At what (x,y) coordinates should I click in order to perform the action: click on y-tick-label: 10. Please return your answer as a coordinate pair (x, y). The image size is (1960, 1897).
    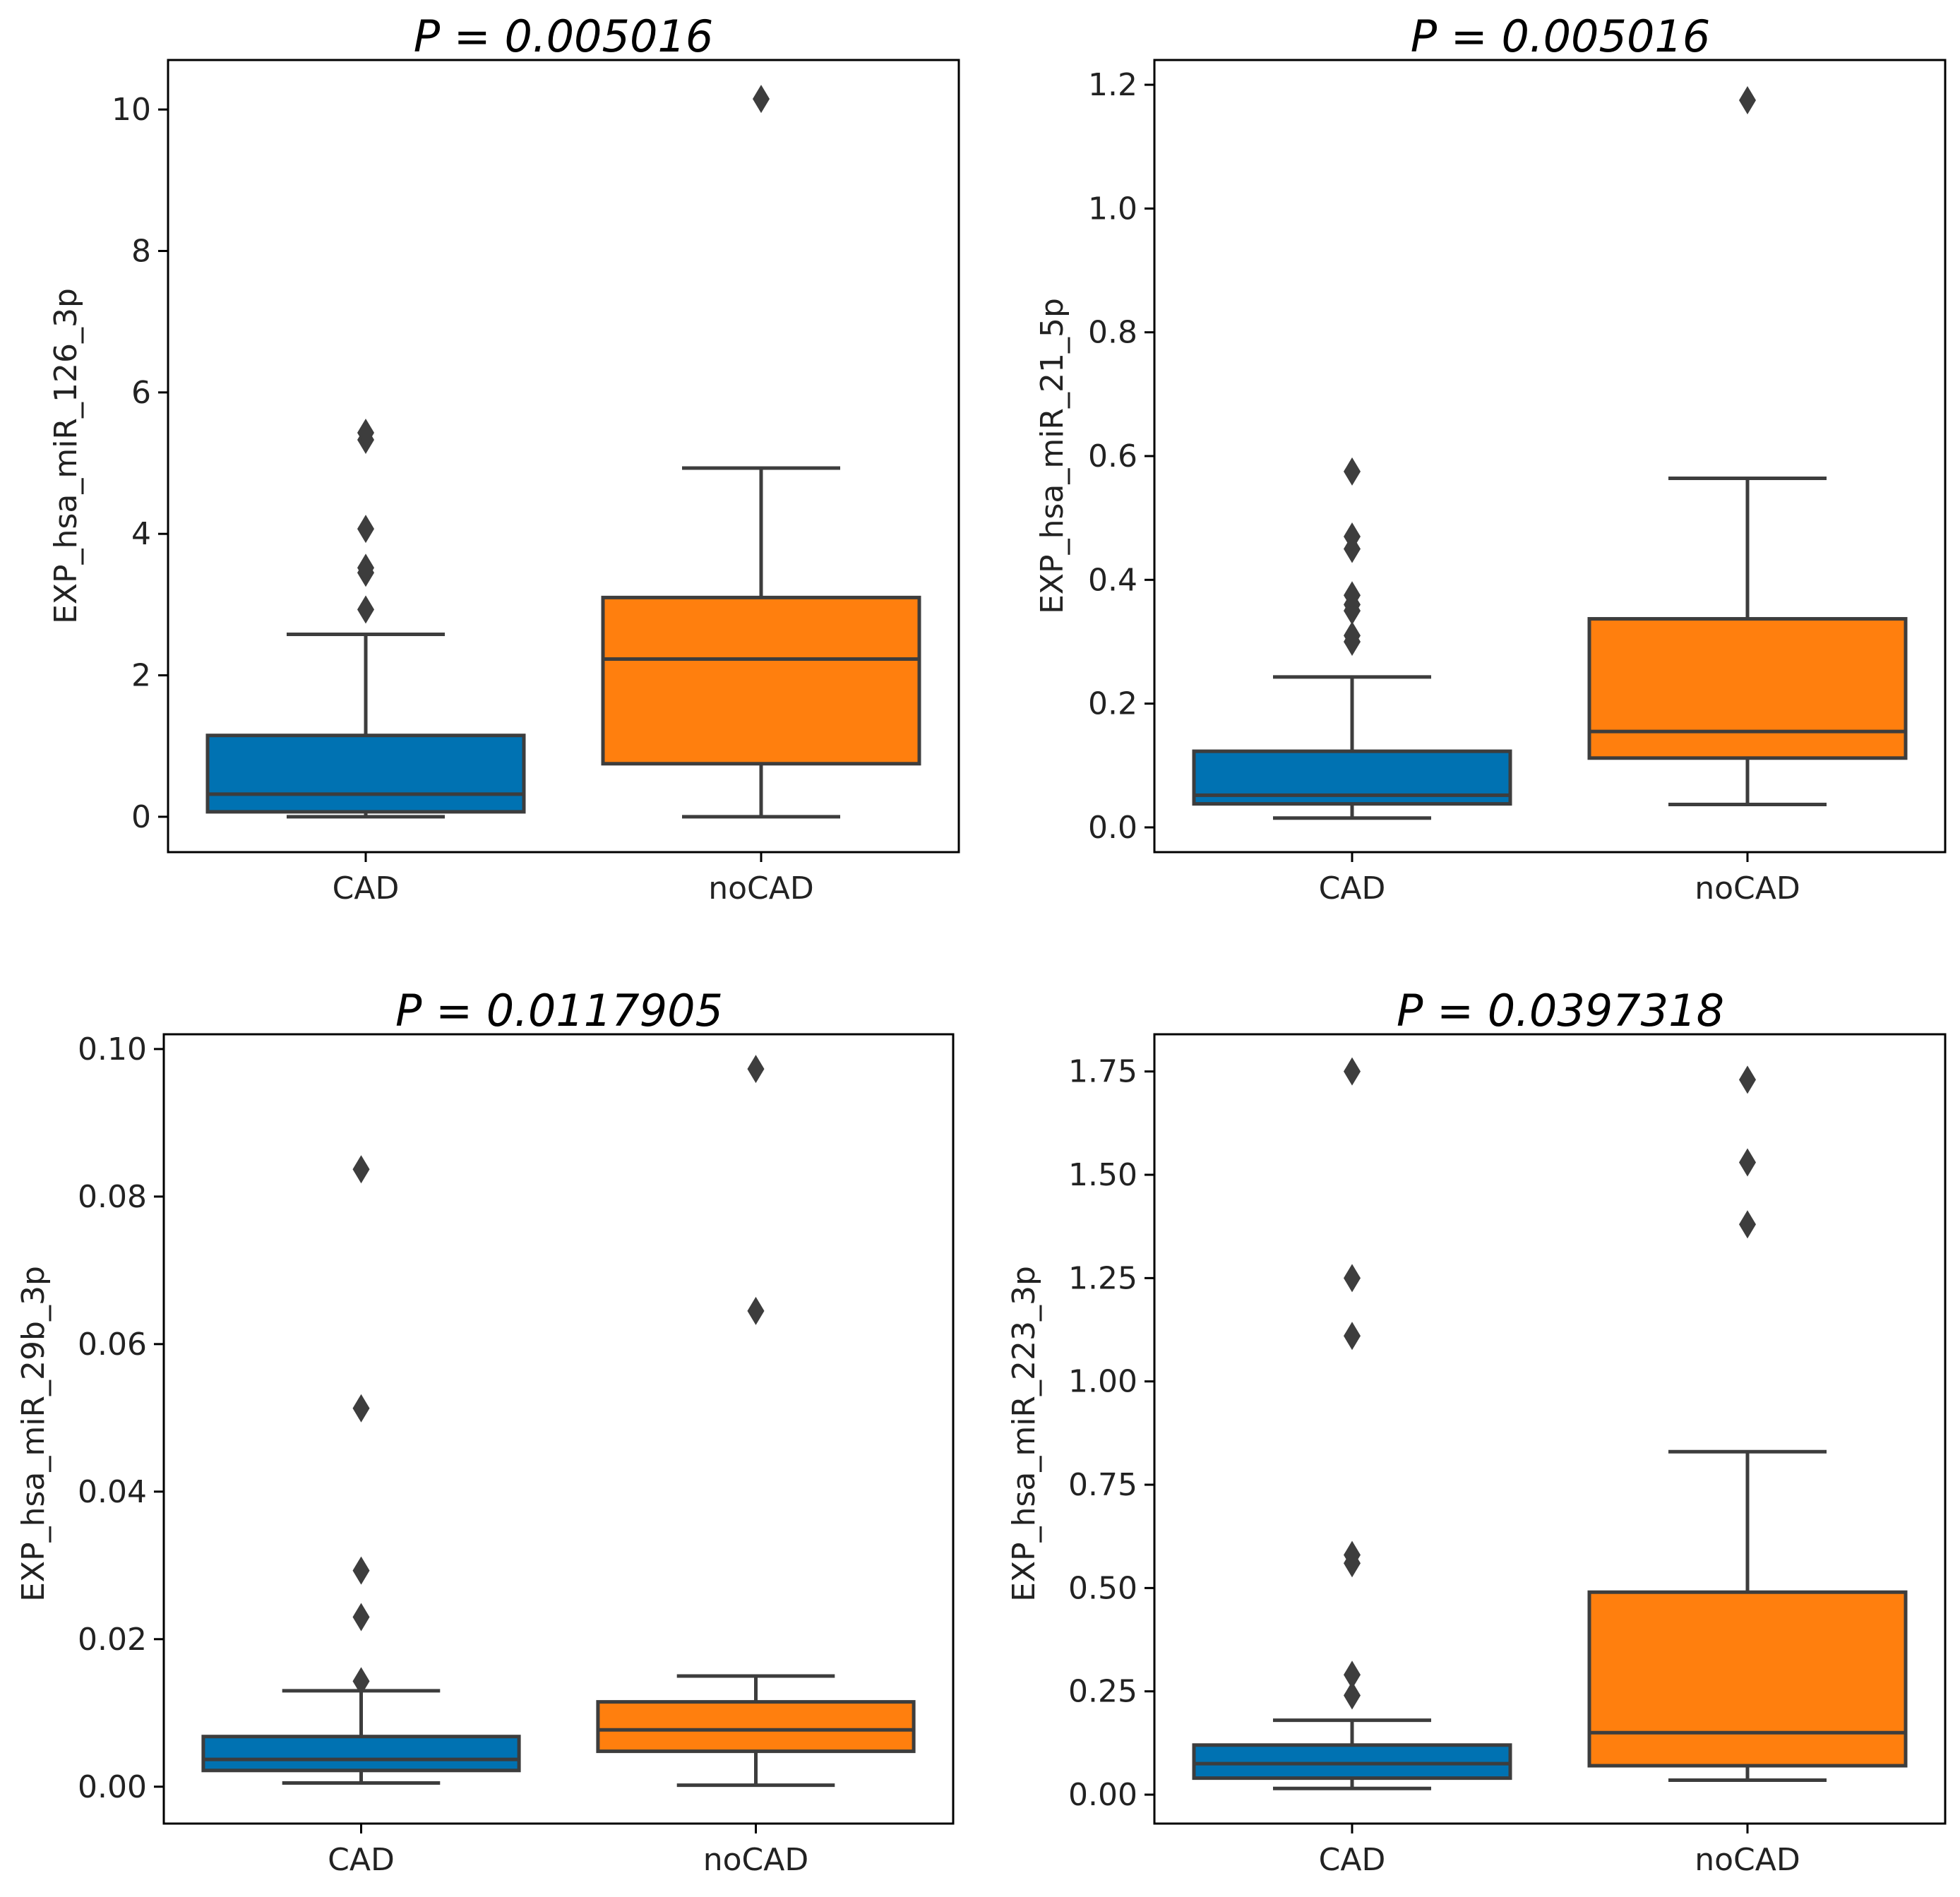
    Looking at the image, I should click on (131, 110).